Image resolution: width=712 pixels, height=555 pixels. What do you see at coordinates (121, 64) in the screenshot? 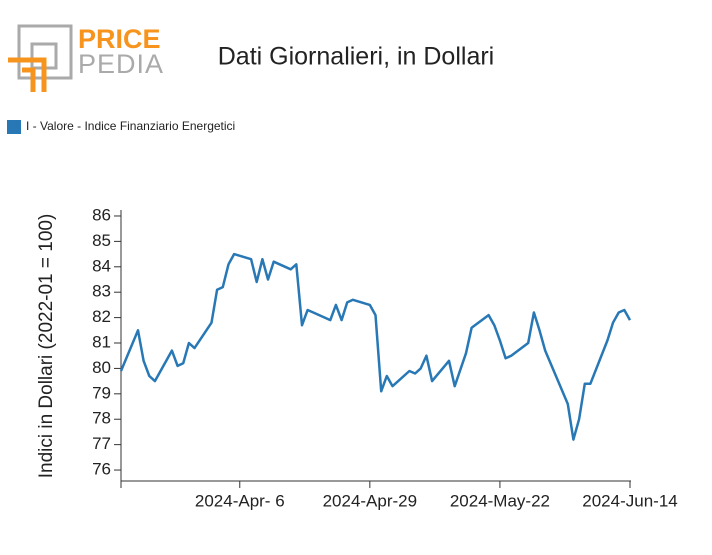
I see `logo-text: PEDIA` at bounding box center [121, 64].